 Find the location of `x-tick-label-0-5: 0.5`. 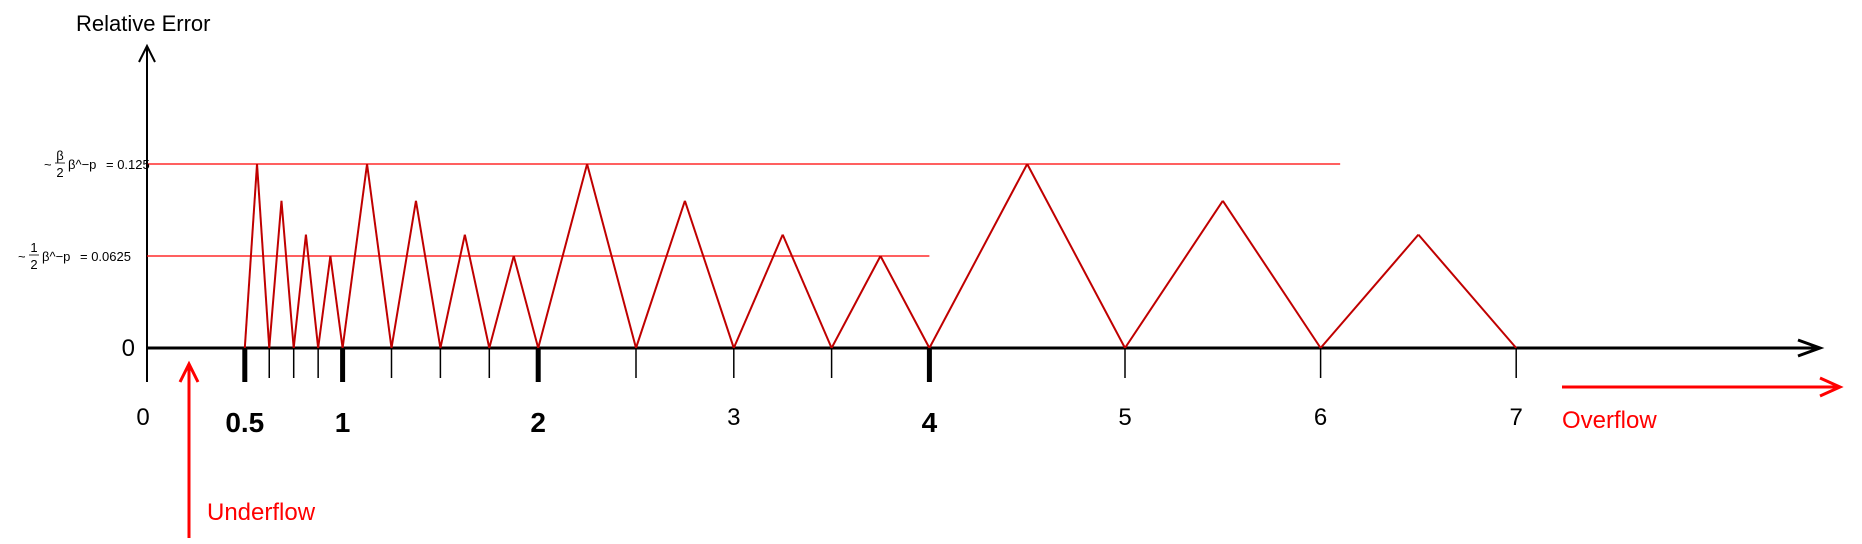

x-tick-label-0-5: 0.5 is located at coordinates (244, 422).